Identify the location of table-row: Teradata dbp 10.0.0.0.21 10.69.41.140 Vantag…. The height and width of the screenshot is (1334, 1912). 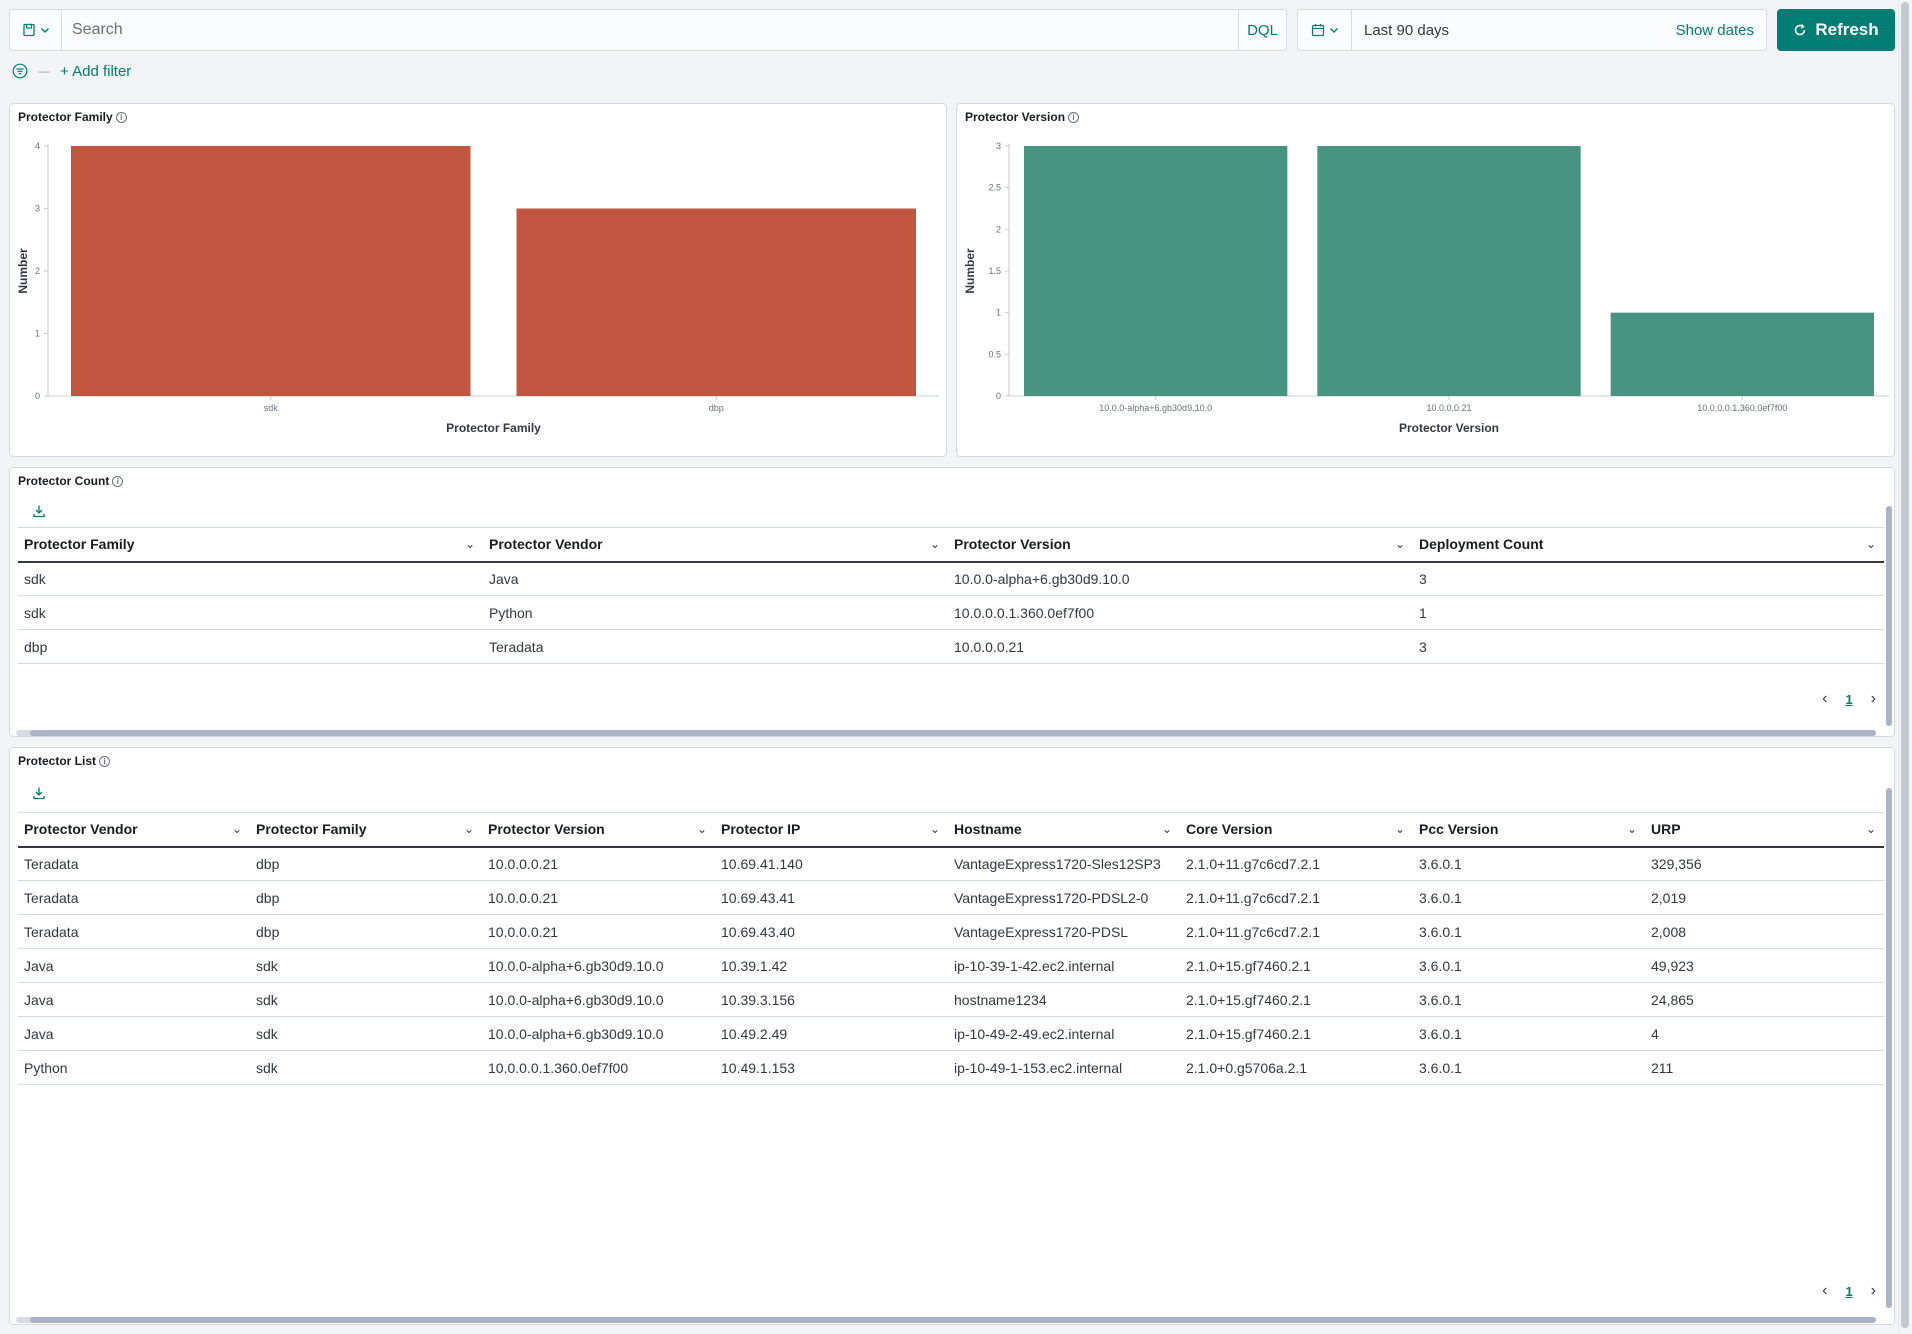
(951, 863).